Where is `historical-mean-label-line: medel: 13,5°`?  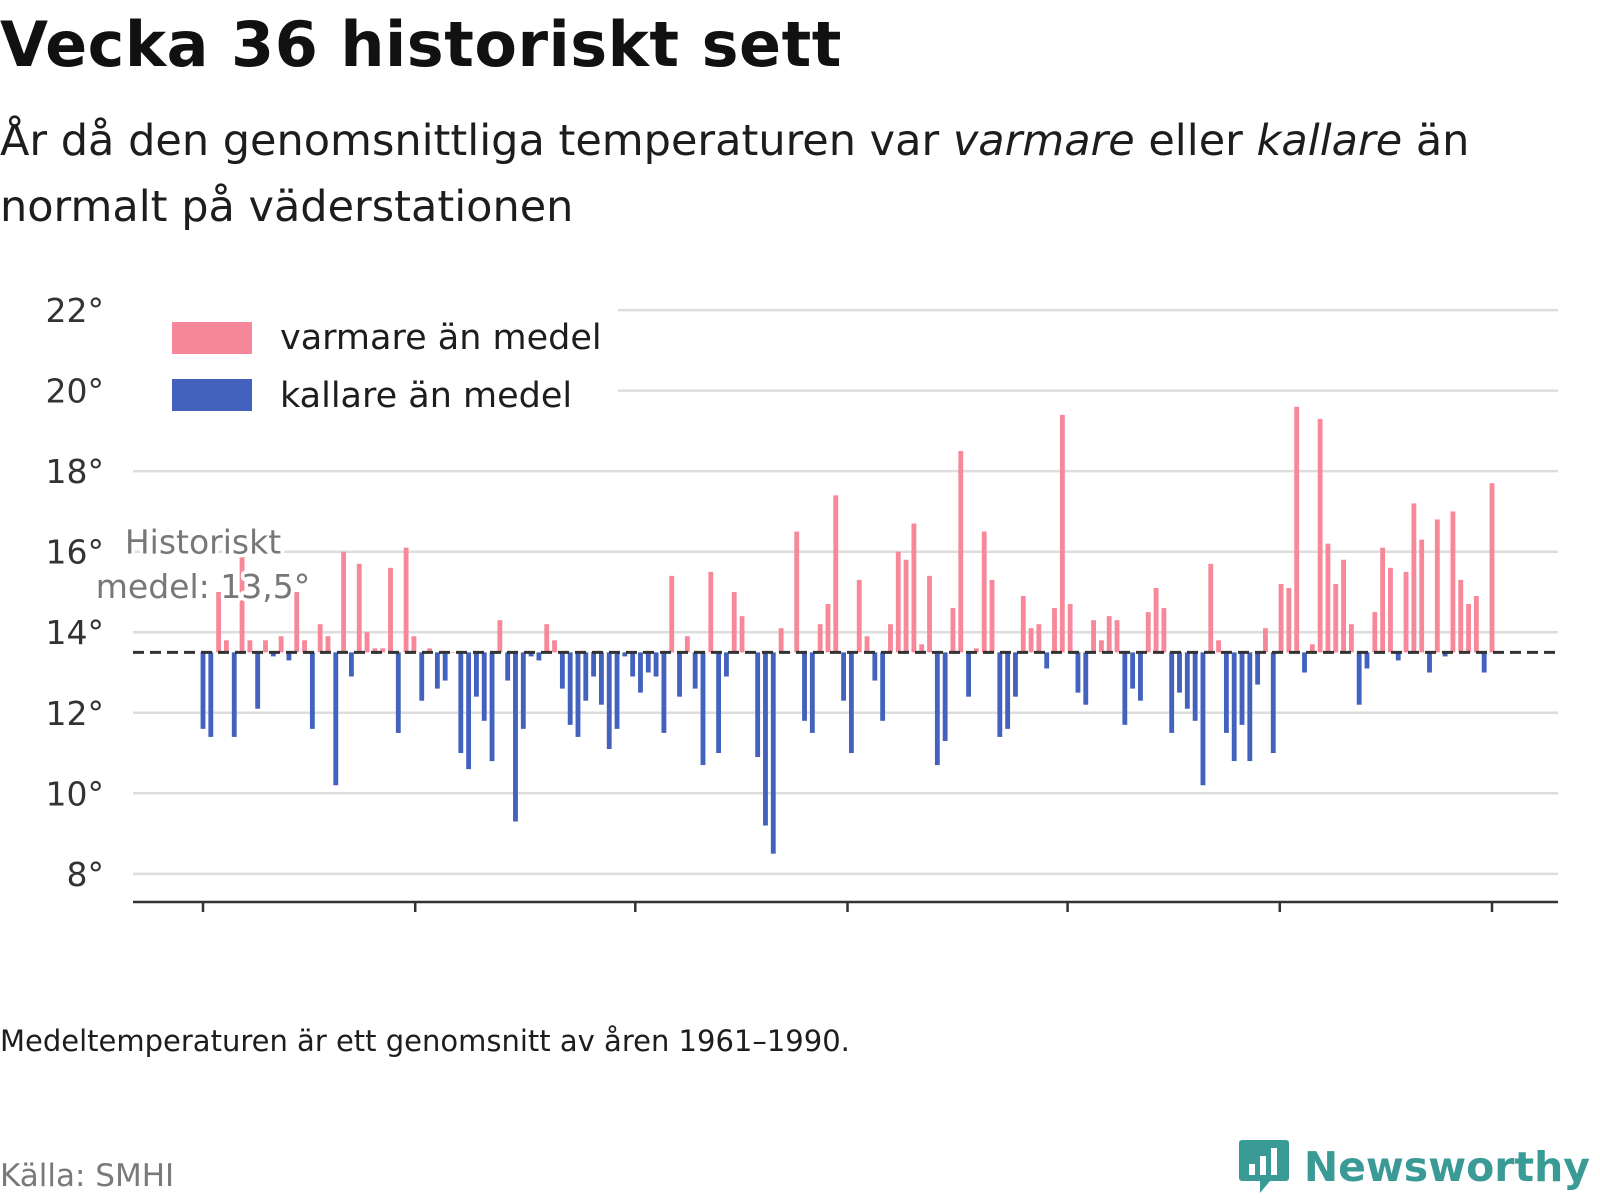 historical-mean-label-line: medel: 13,5° is located at coordinates (203, 586).